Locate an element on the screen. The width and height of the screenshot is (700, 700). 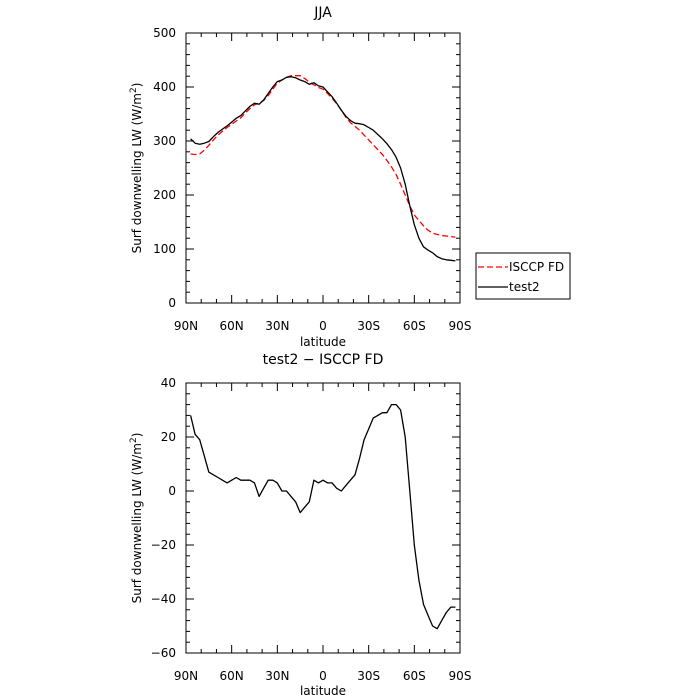
series-line-isccp-fd is located at coordinates (323, 156).